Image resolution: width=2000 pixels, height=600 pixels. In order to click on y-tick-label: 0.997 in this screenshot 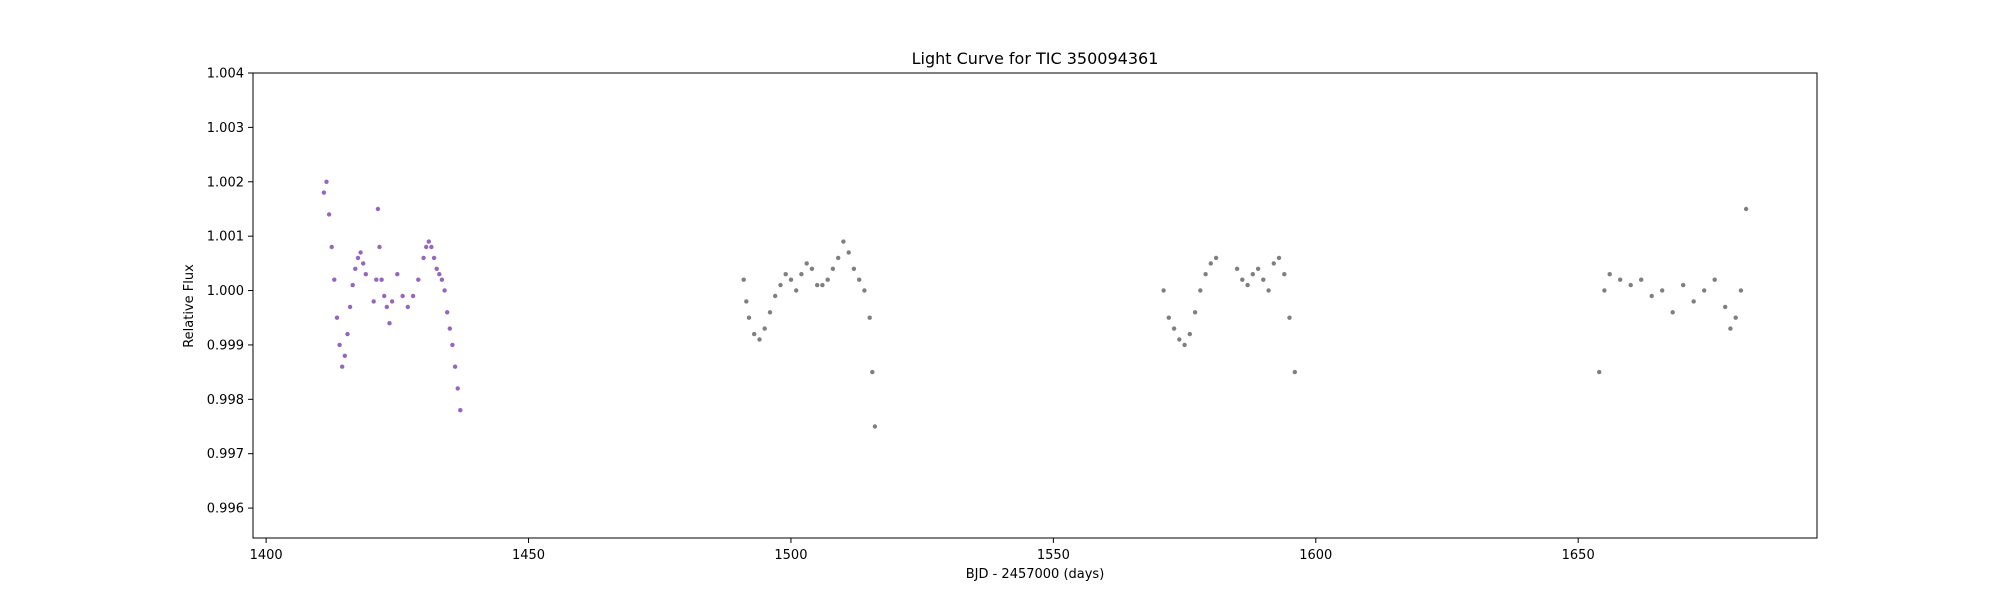, I will do `click(225, 454)`.